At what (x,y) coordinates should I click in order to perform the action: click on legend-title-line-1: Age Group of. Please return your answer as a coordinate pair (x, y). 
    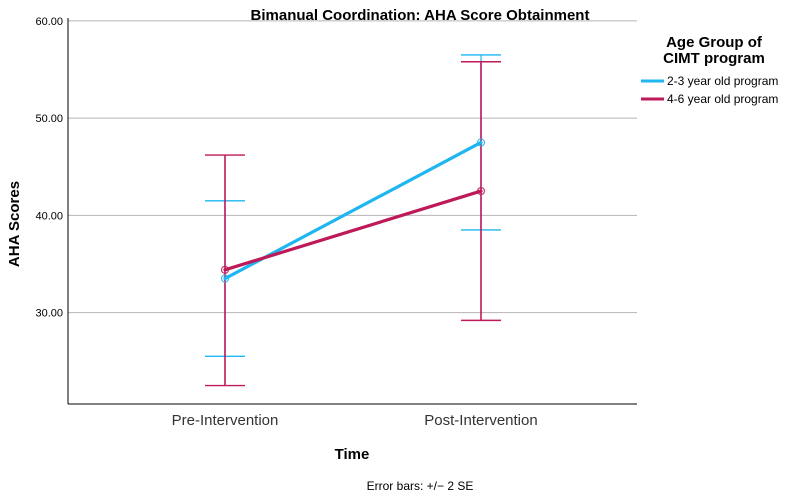
    Looking at the image, I should click on (714, 42).